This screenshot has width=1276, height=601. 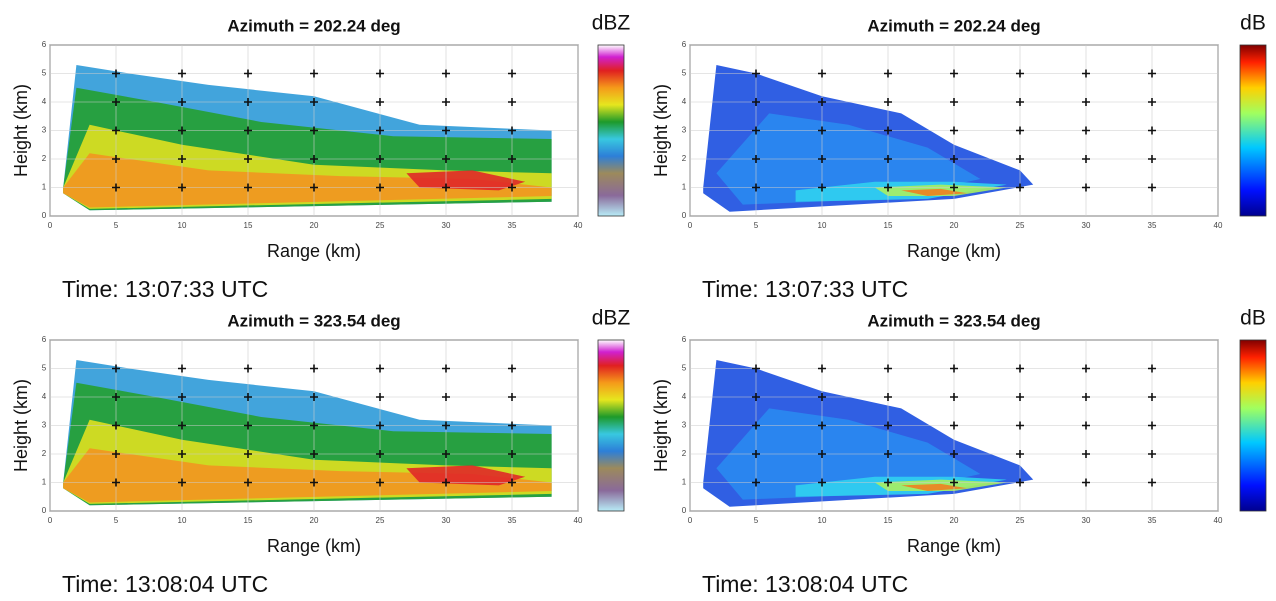 I want to click on panel-title: Azimuth = 202.24 deg, so click(x=953, y=25).